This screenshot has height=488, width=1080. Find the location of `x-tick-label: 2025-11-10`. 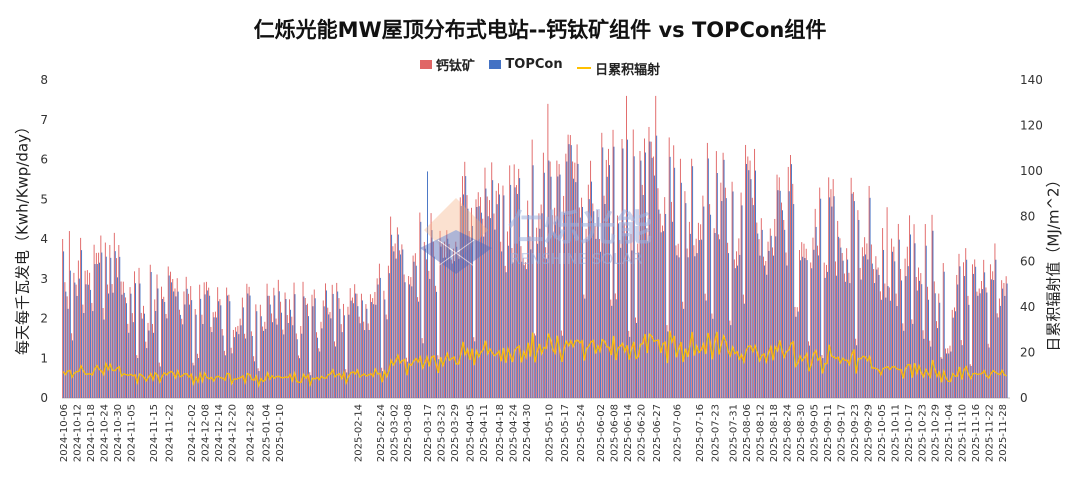

x-tick-label: 2025-11-10 is located at coordinates (963, 433).